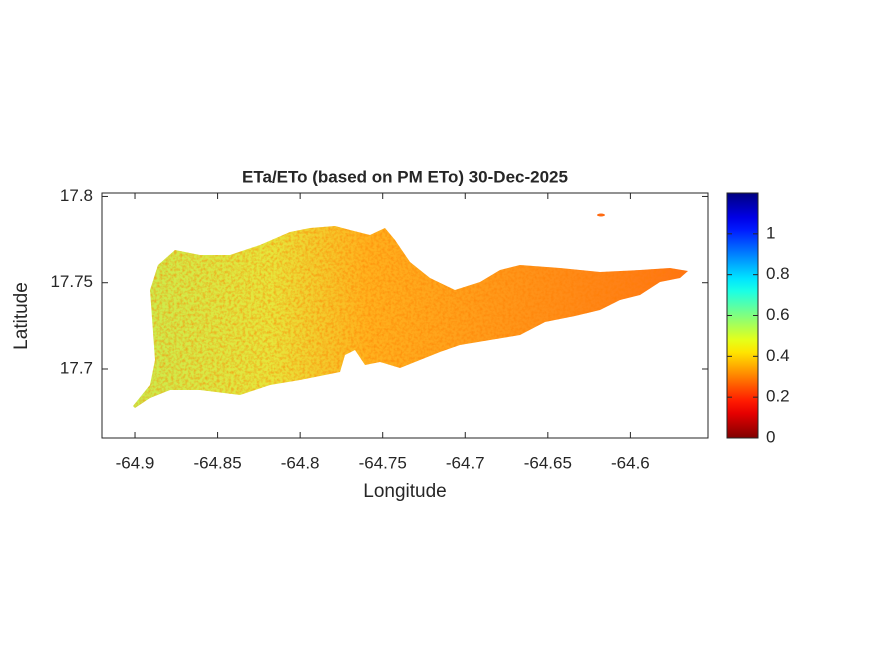 Image resolution: width=875 pixels, height=656 pixels. Describe the element at coordinates (778, 355) in the screenshot. I see `colorbar-tick-label: 0.4` at that location.